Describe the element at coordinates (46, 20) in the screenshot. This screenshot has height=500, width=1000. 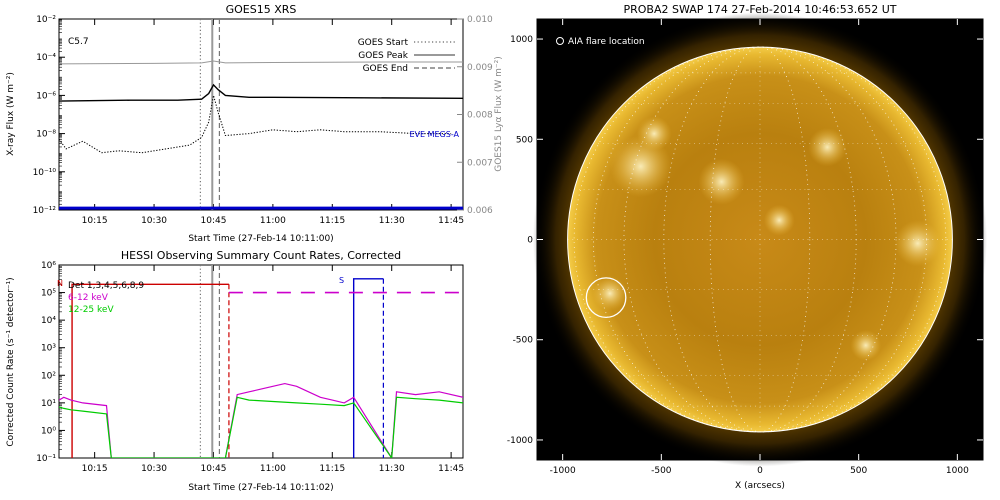
I see `goes-y-tick-label: 10⁻²` at that location.